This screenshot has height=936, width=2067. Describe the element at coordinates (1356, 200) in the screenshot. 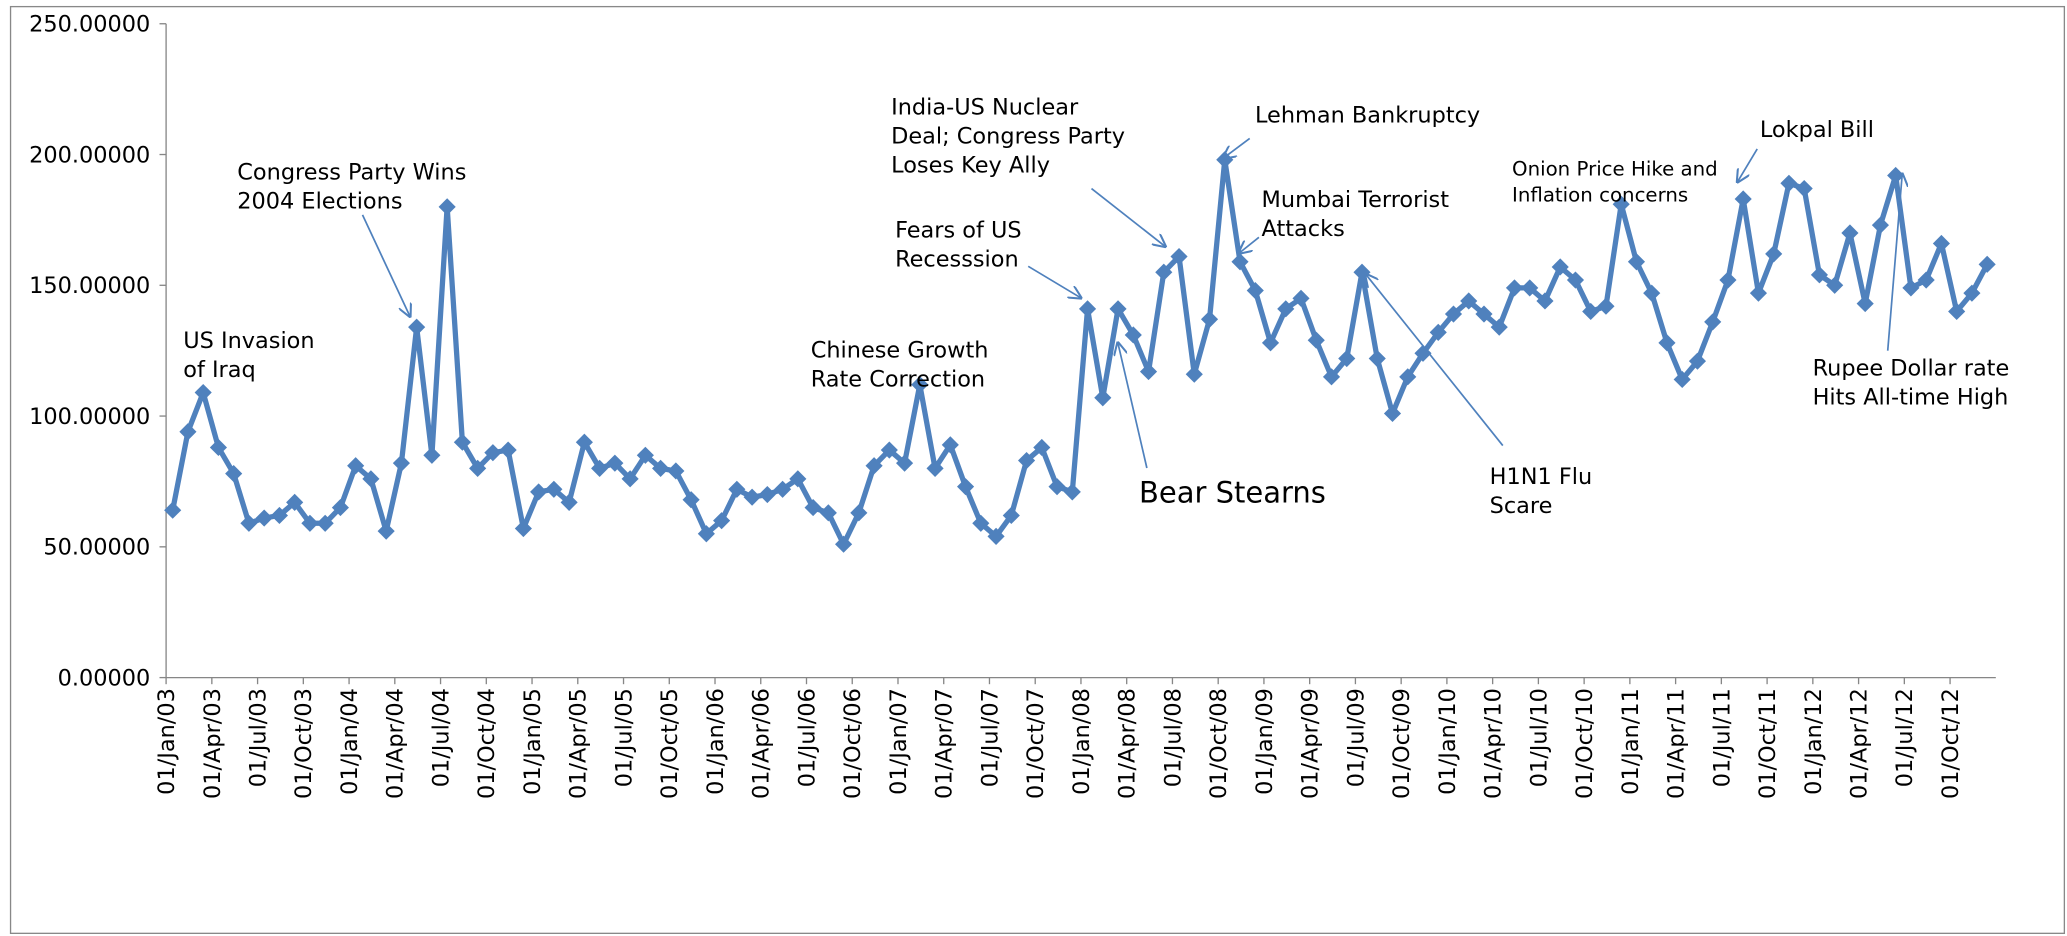

I see `annotation: Mumbai Terrorist` at that location.